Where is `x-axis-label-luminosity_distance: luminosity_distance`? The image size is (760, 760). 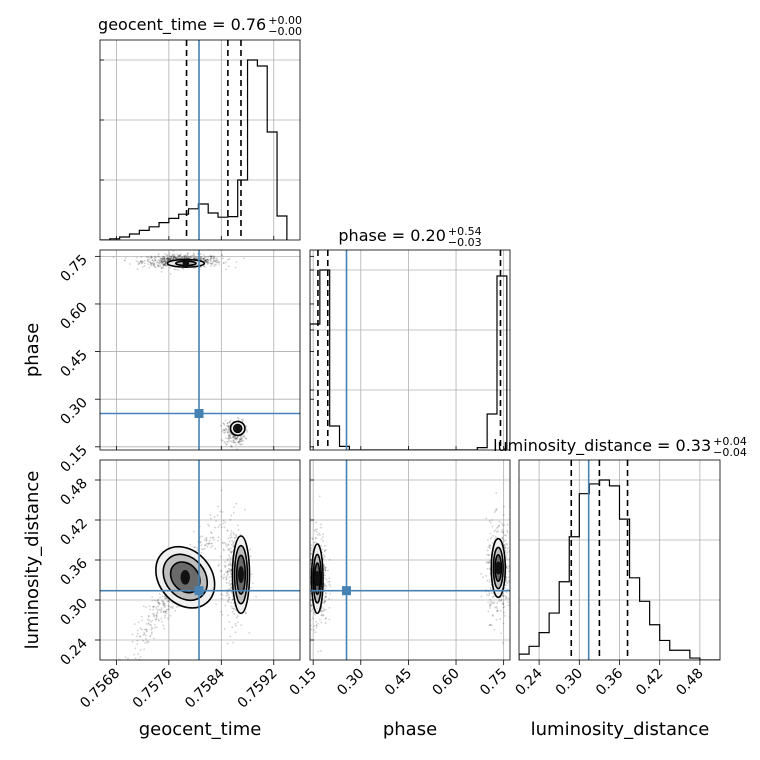 x-axis-label-luminosity_distance: luminosity_distance is located at coordinates (620, 729).